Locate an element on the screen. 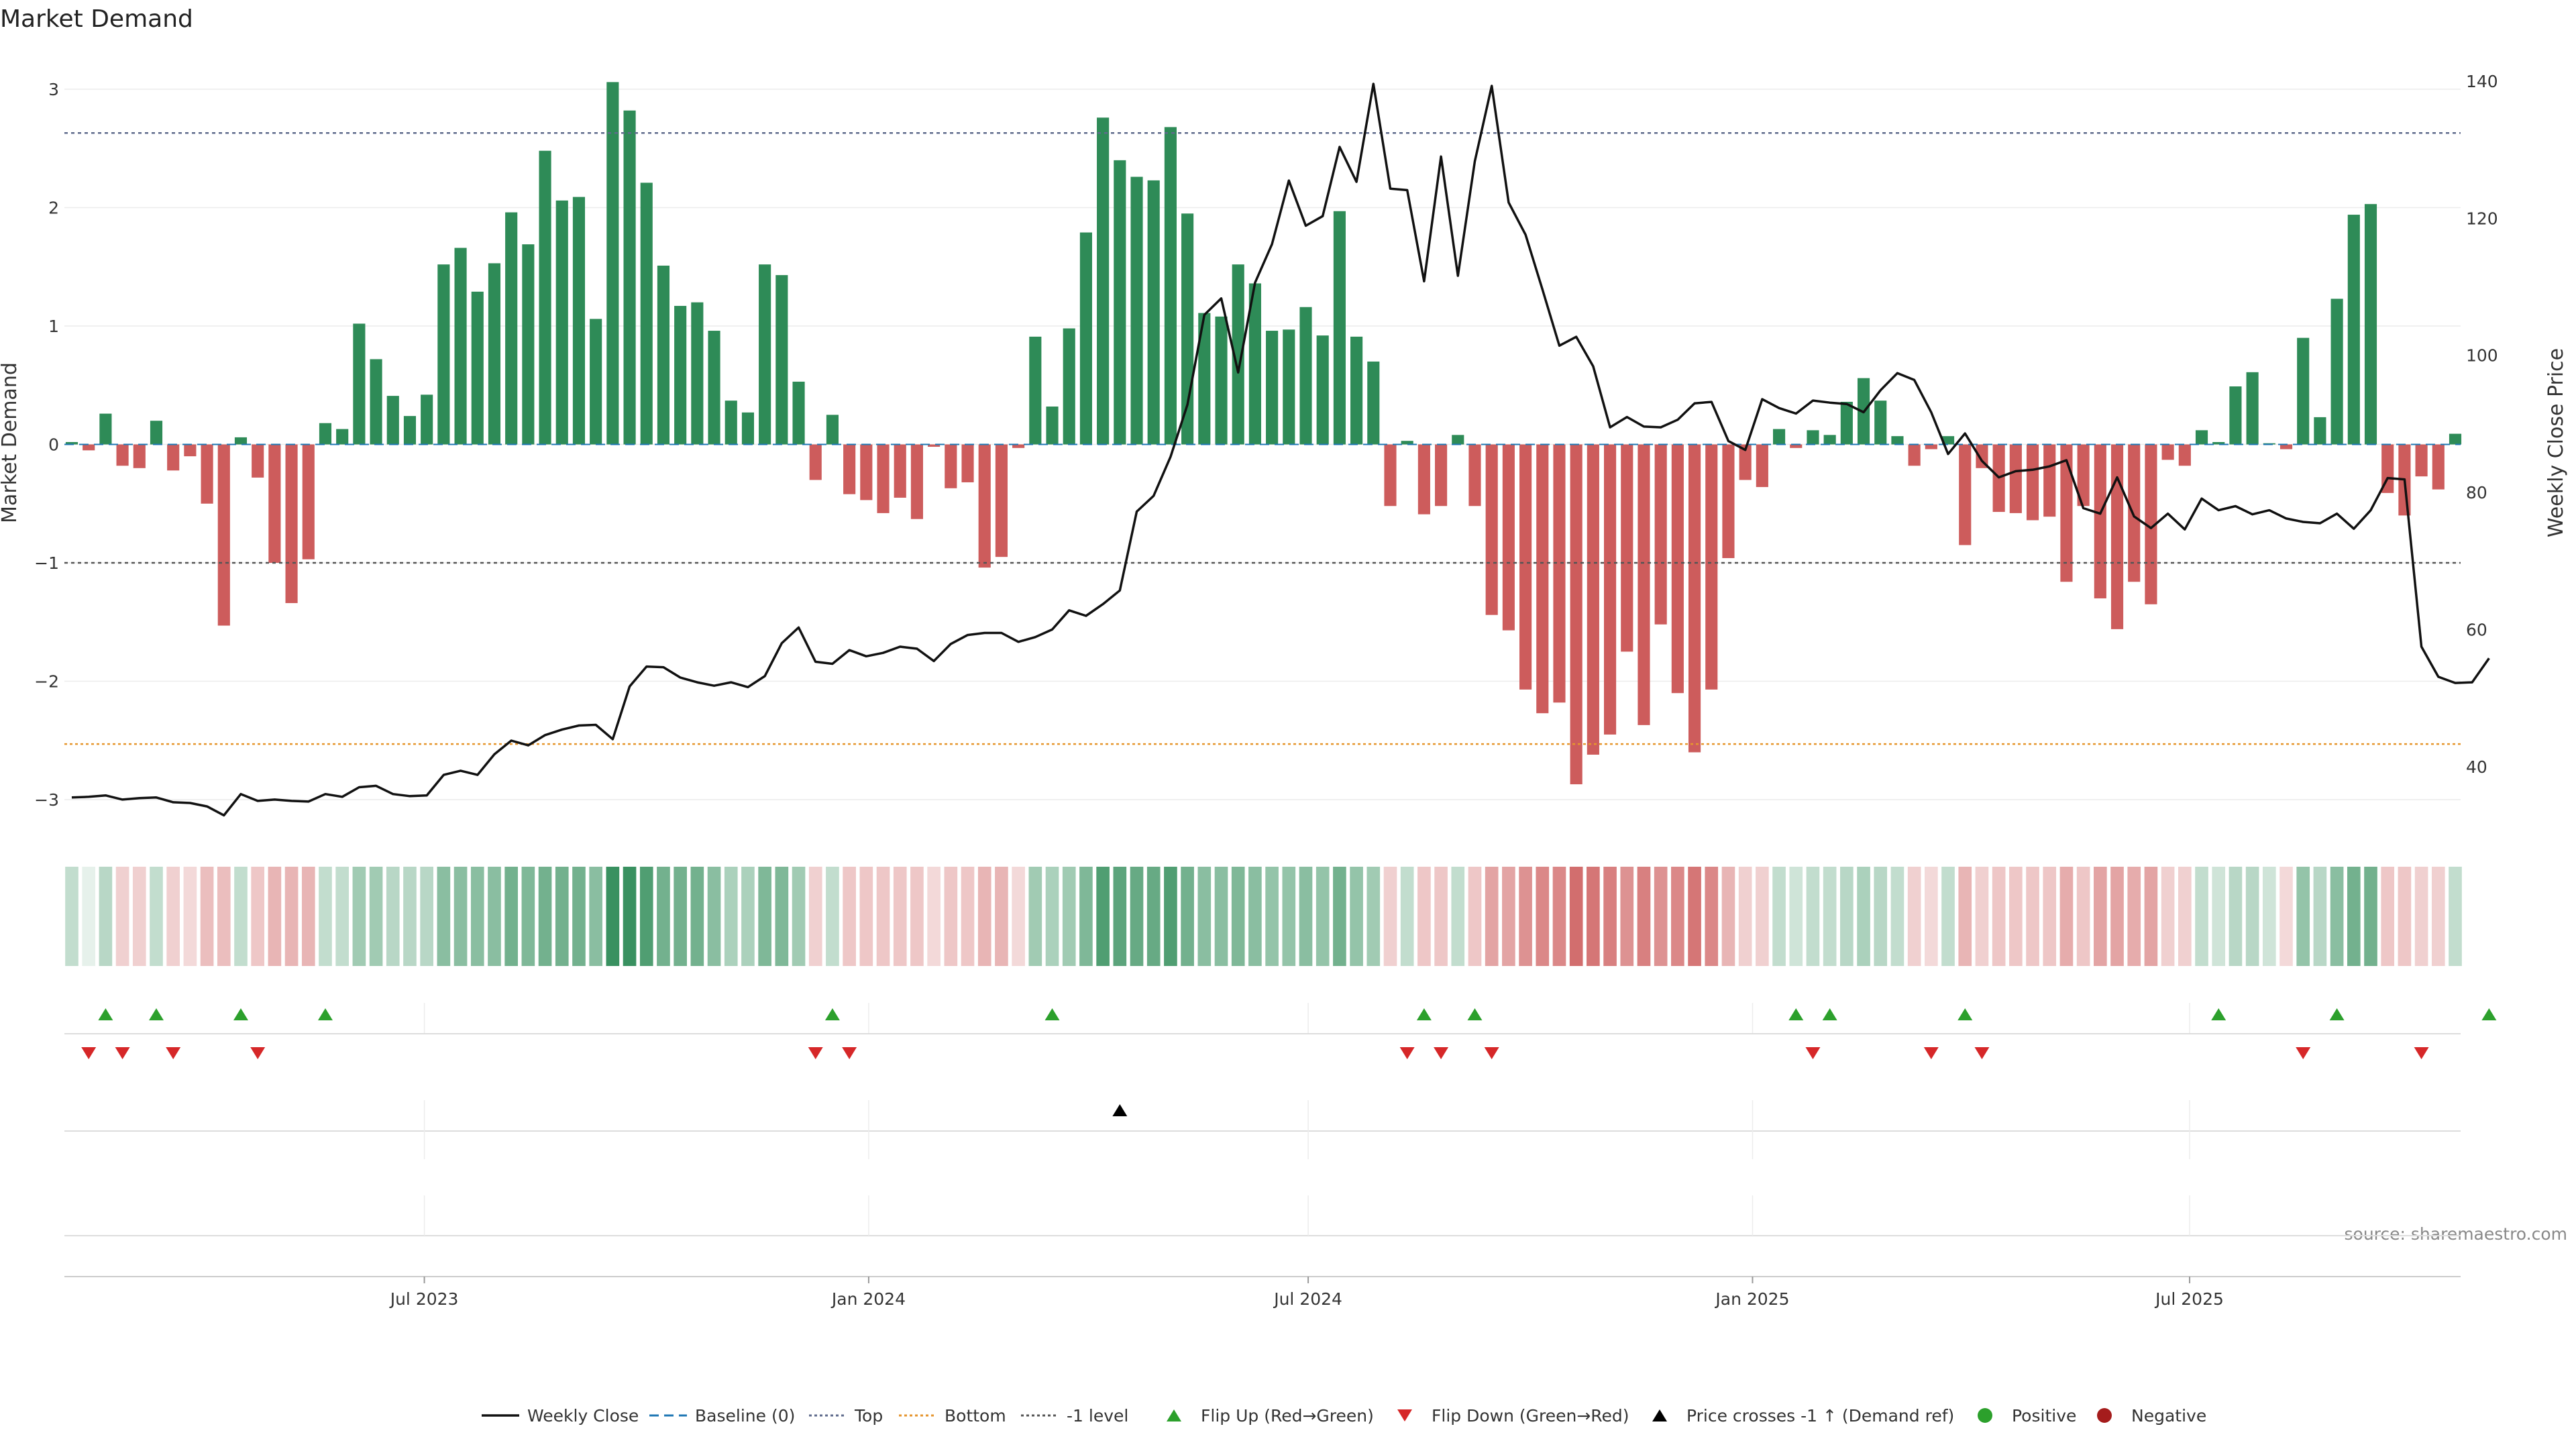 This screenshot has width=2576, height=1449. y-tick-left: 1 is located at coordinates (53, 326).